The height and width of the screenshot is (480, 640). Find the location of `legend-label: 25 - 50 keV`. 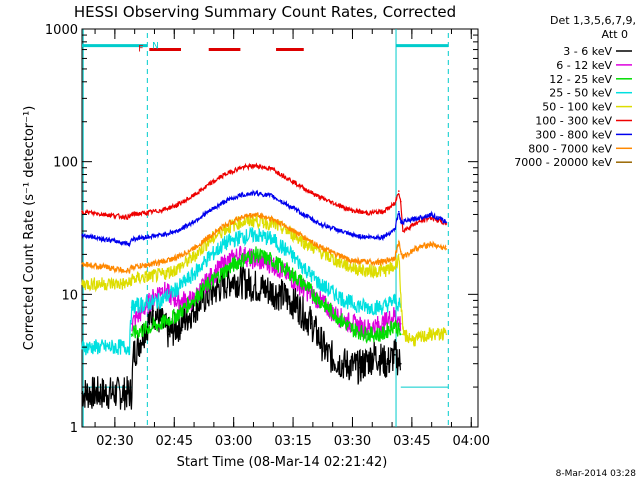

legend-label: 25 - 50 keV is located at coordinates (580, 93).